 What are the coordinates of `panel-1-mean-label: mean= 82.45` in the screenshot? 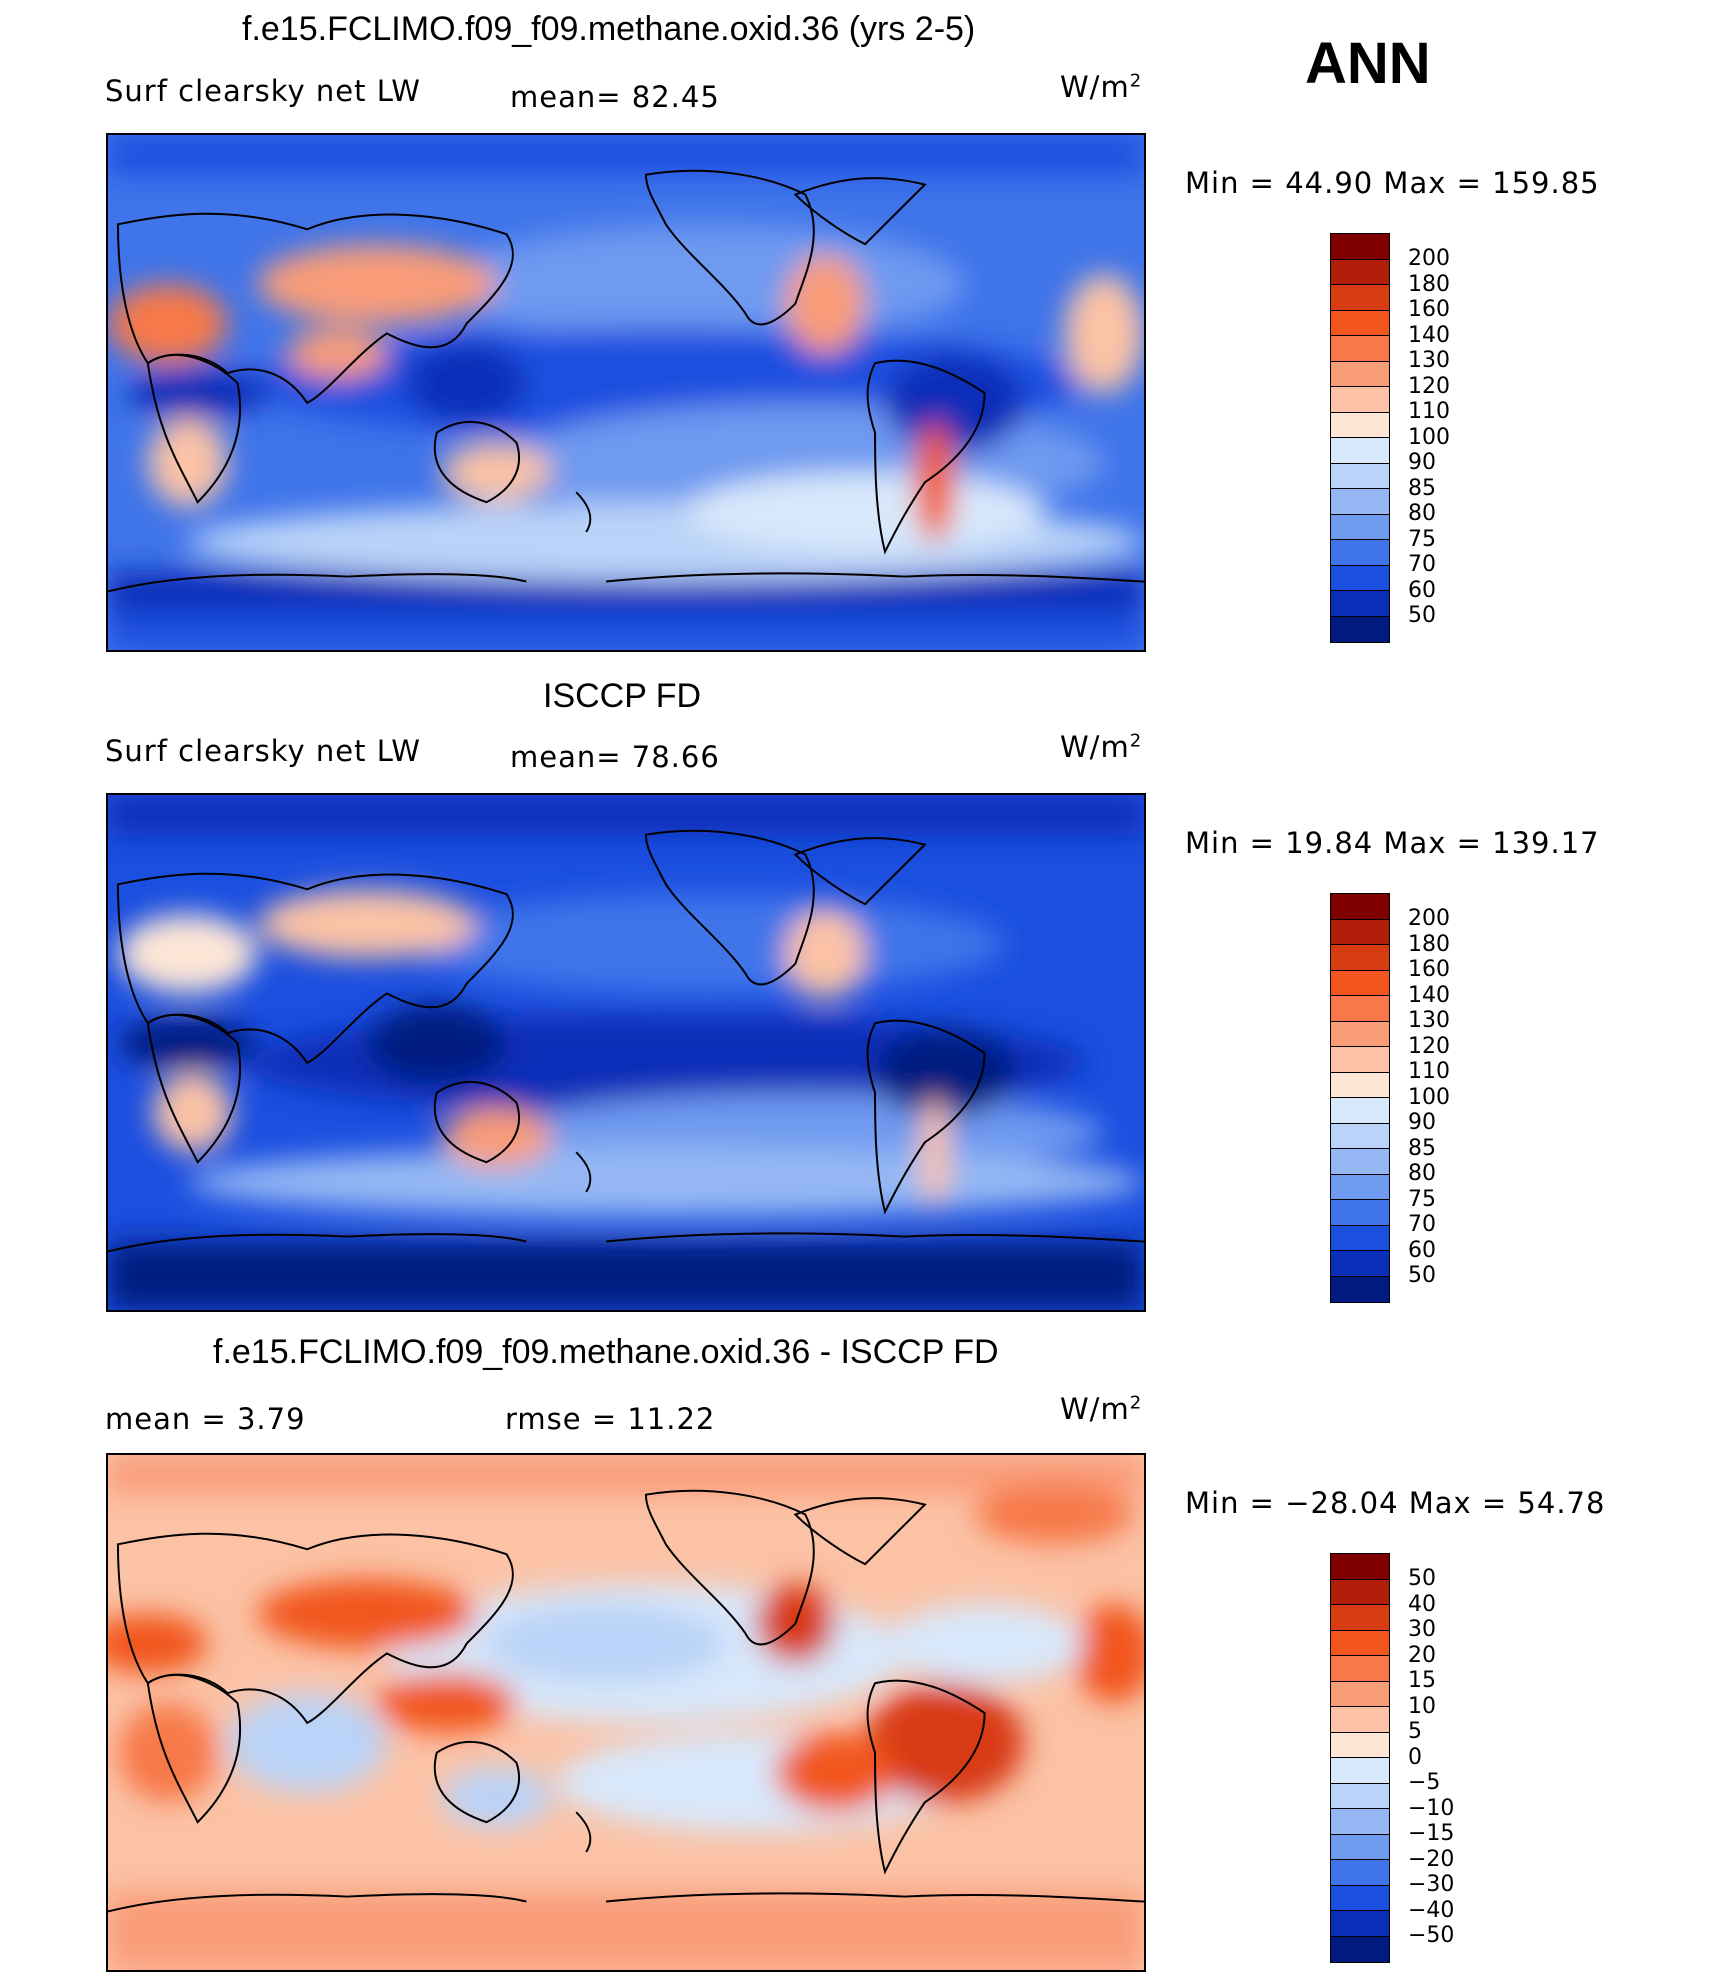 It's located at (615, 97).